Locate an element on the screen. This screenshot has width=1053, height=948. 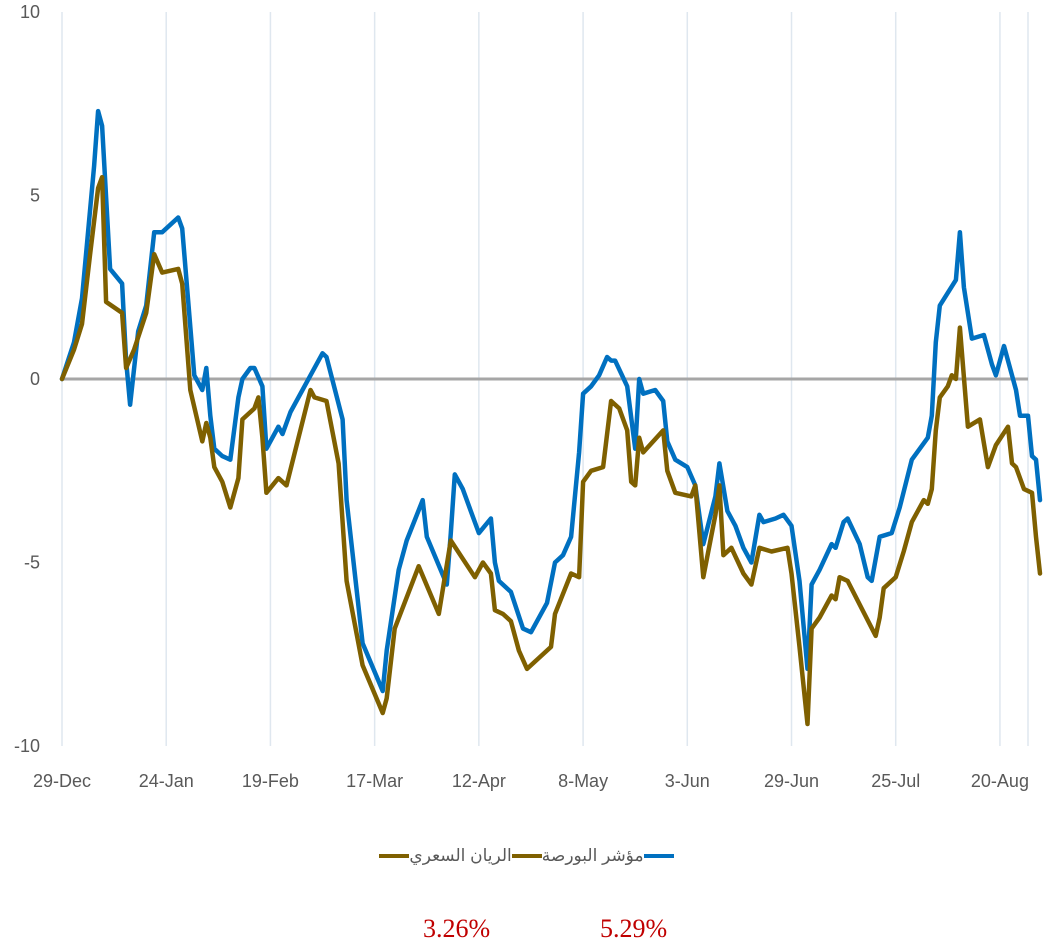
legend-item-series-2: الريان السعري is located at coordinates (445, 856).